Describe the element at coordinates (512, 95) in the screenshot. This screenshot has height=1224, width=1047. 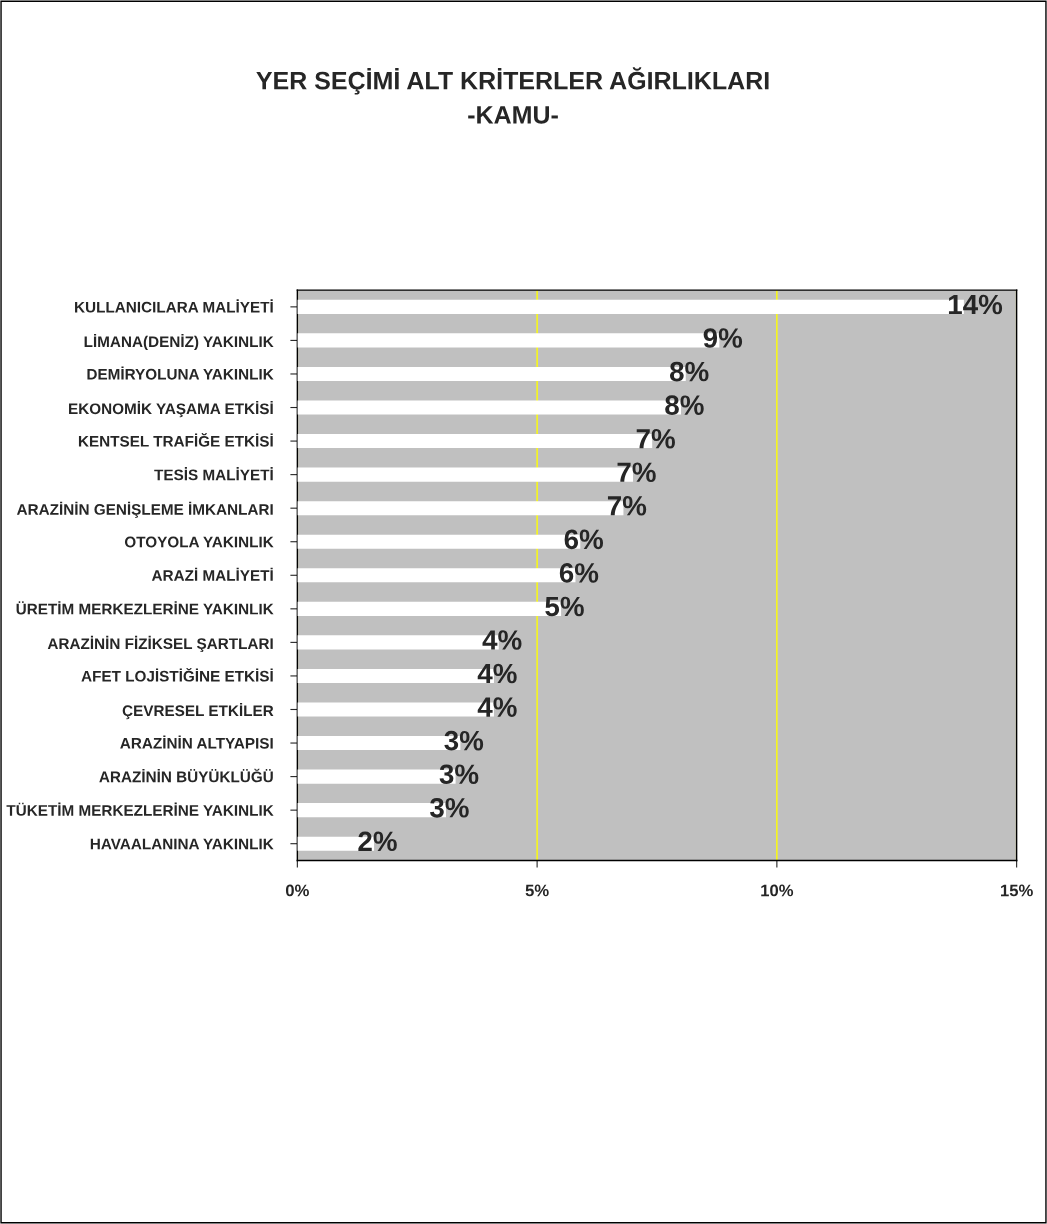
I see `chart-title: YER SEÇİMİ ALT KRİTERLER AĞIRLIKLARI -KAMU-` at that location.